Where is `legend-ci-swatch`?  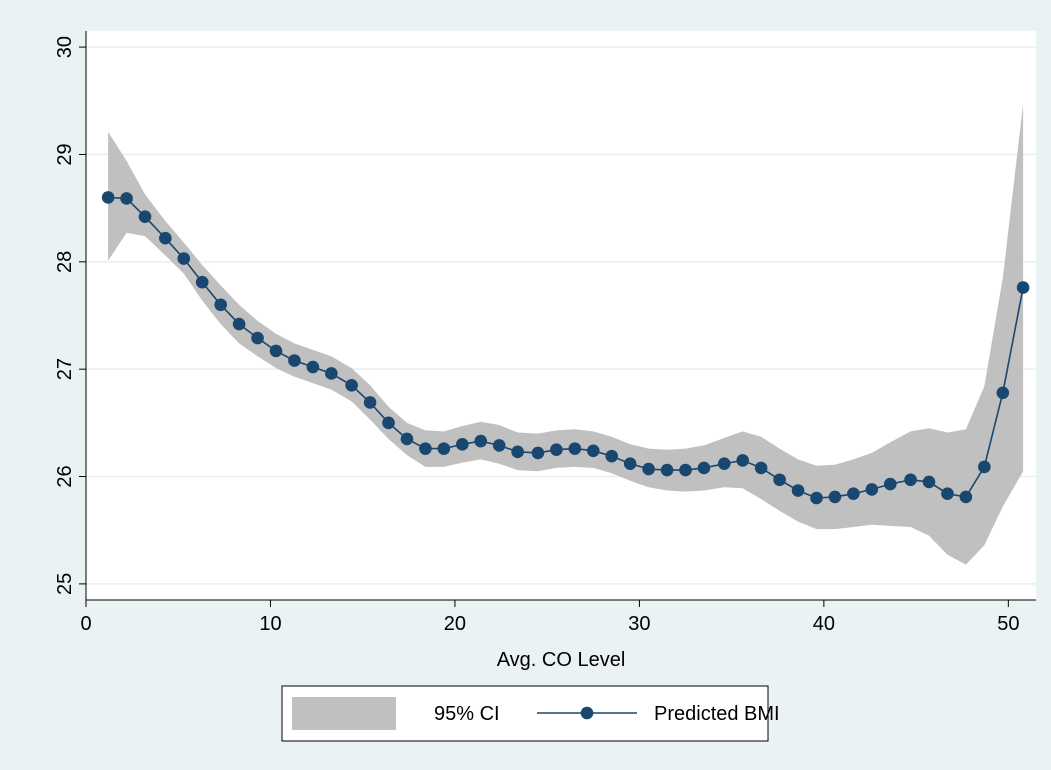 legend-ci-swatch is located at coordinates (344, 713).